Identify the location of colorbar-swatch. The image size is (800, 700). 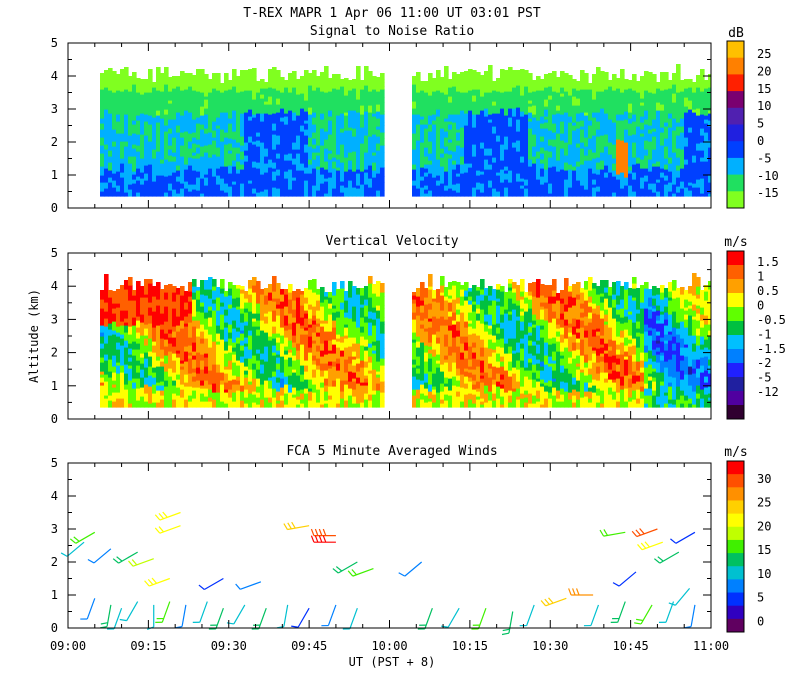
(735, 133).